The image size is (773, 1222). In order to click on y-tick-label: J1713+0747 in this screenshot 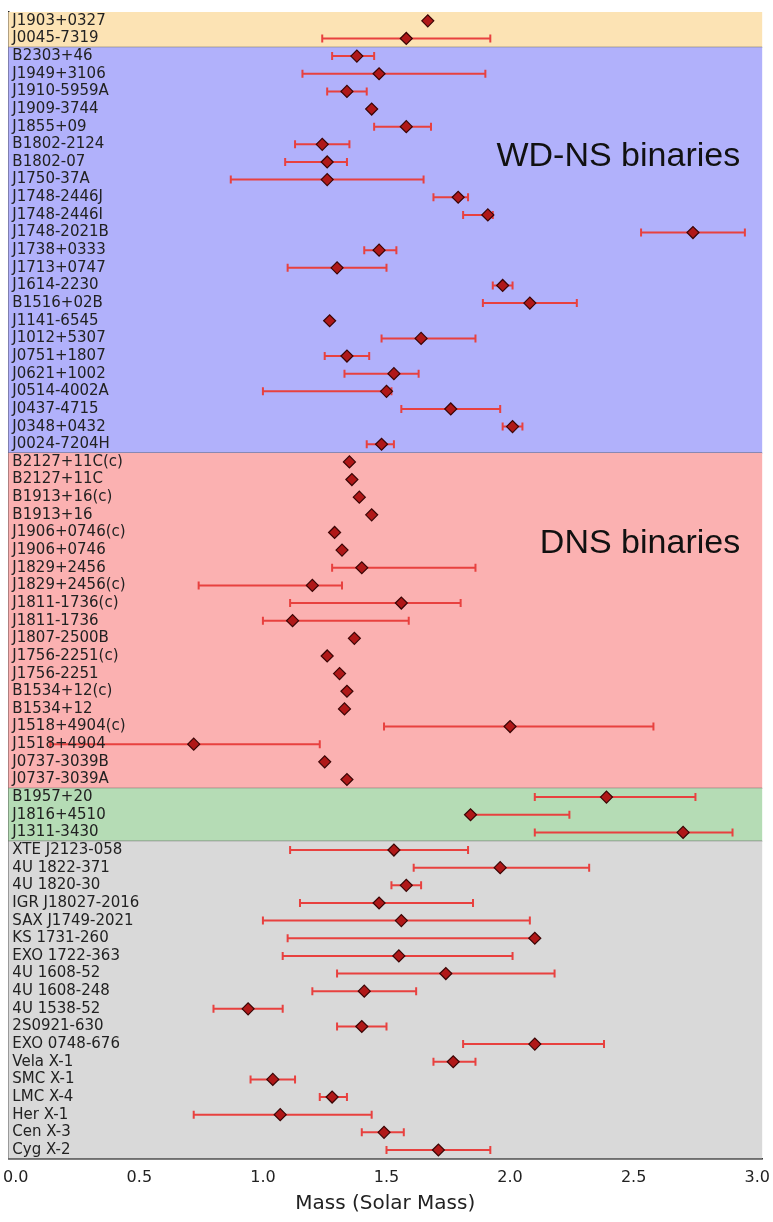, I will do `click(58, 266)`.